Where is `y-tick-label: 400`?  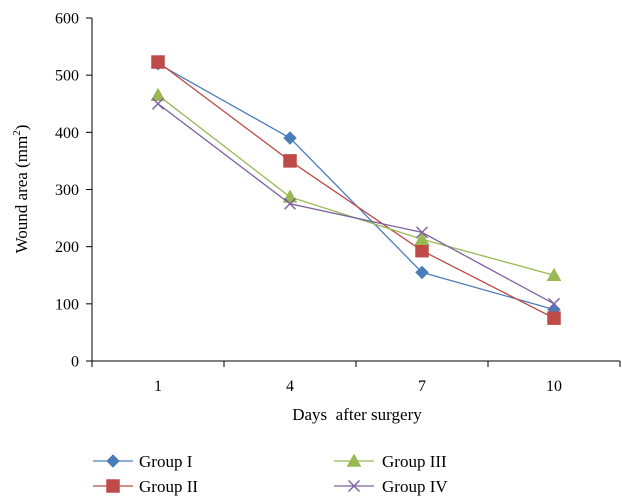
y-tick-label: 400 is located at coordinates (67, 133).